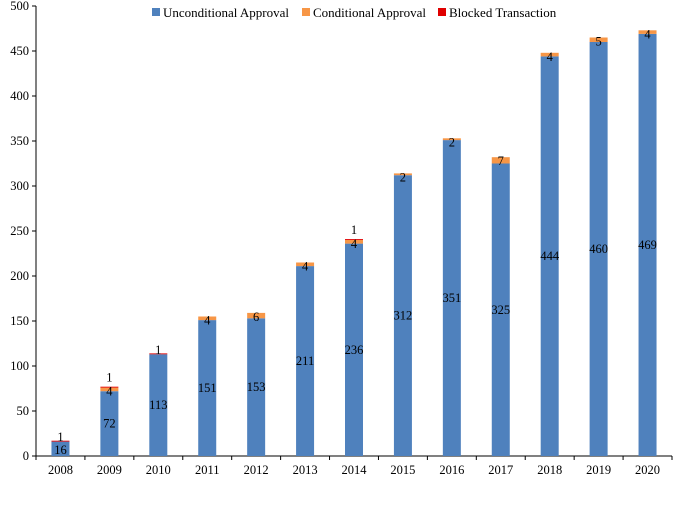  I want to click on data-label-unconditional: 351, so click(451, 298).